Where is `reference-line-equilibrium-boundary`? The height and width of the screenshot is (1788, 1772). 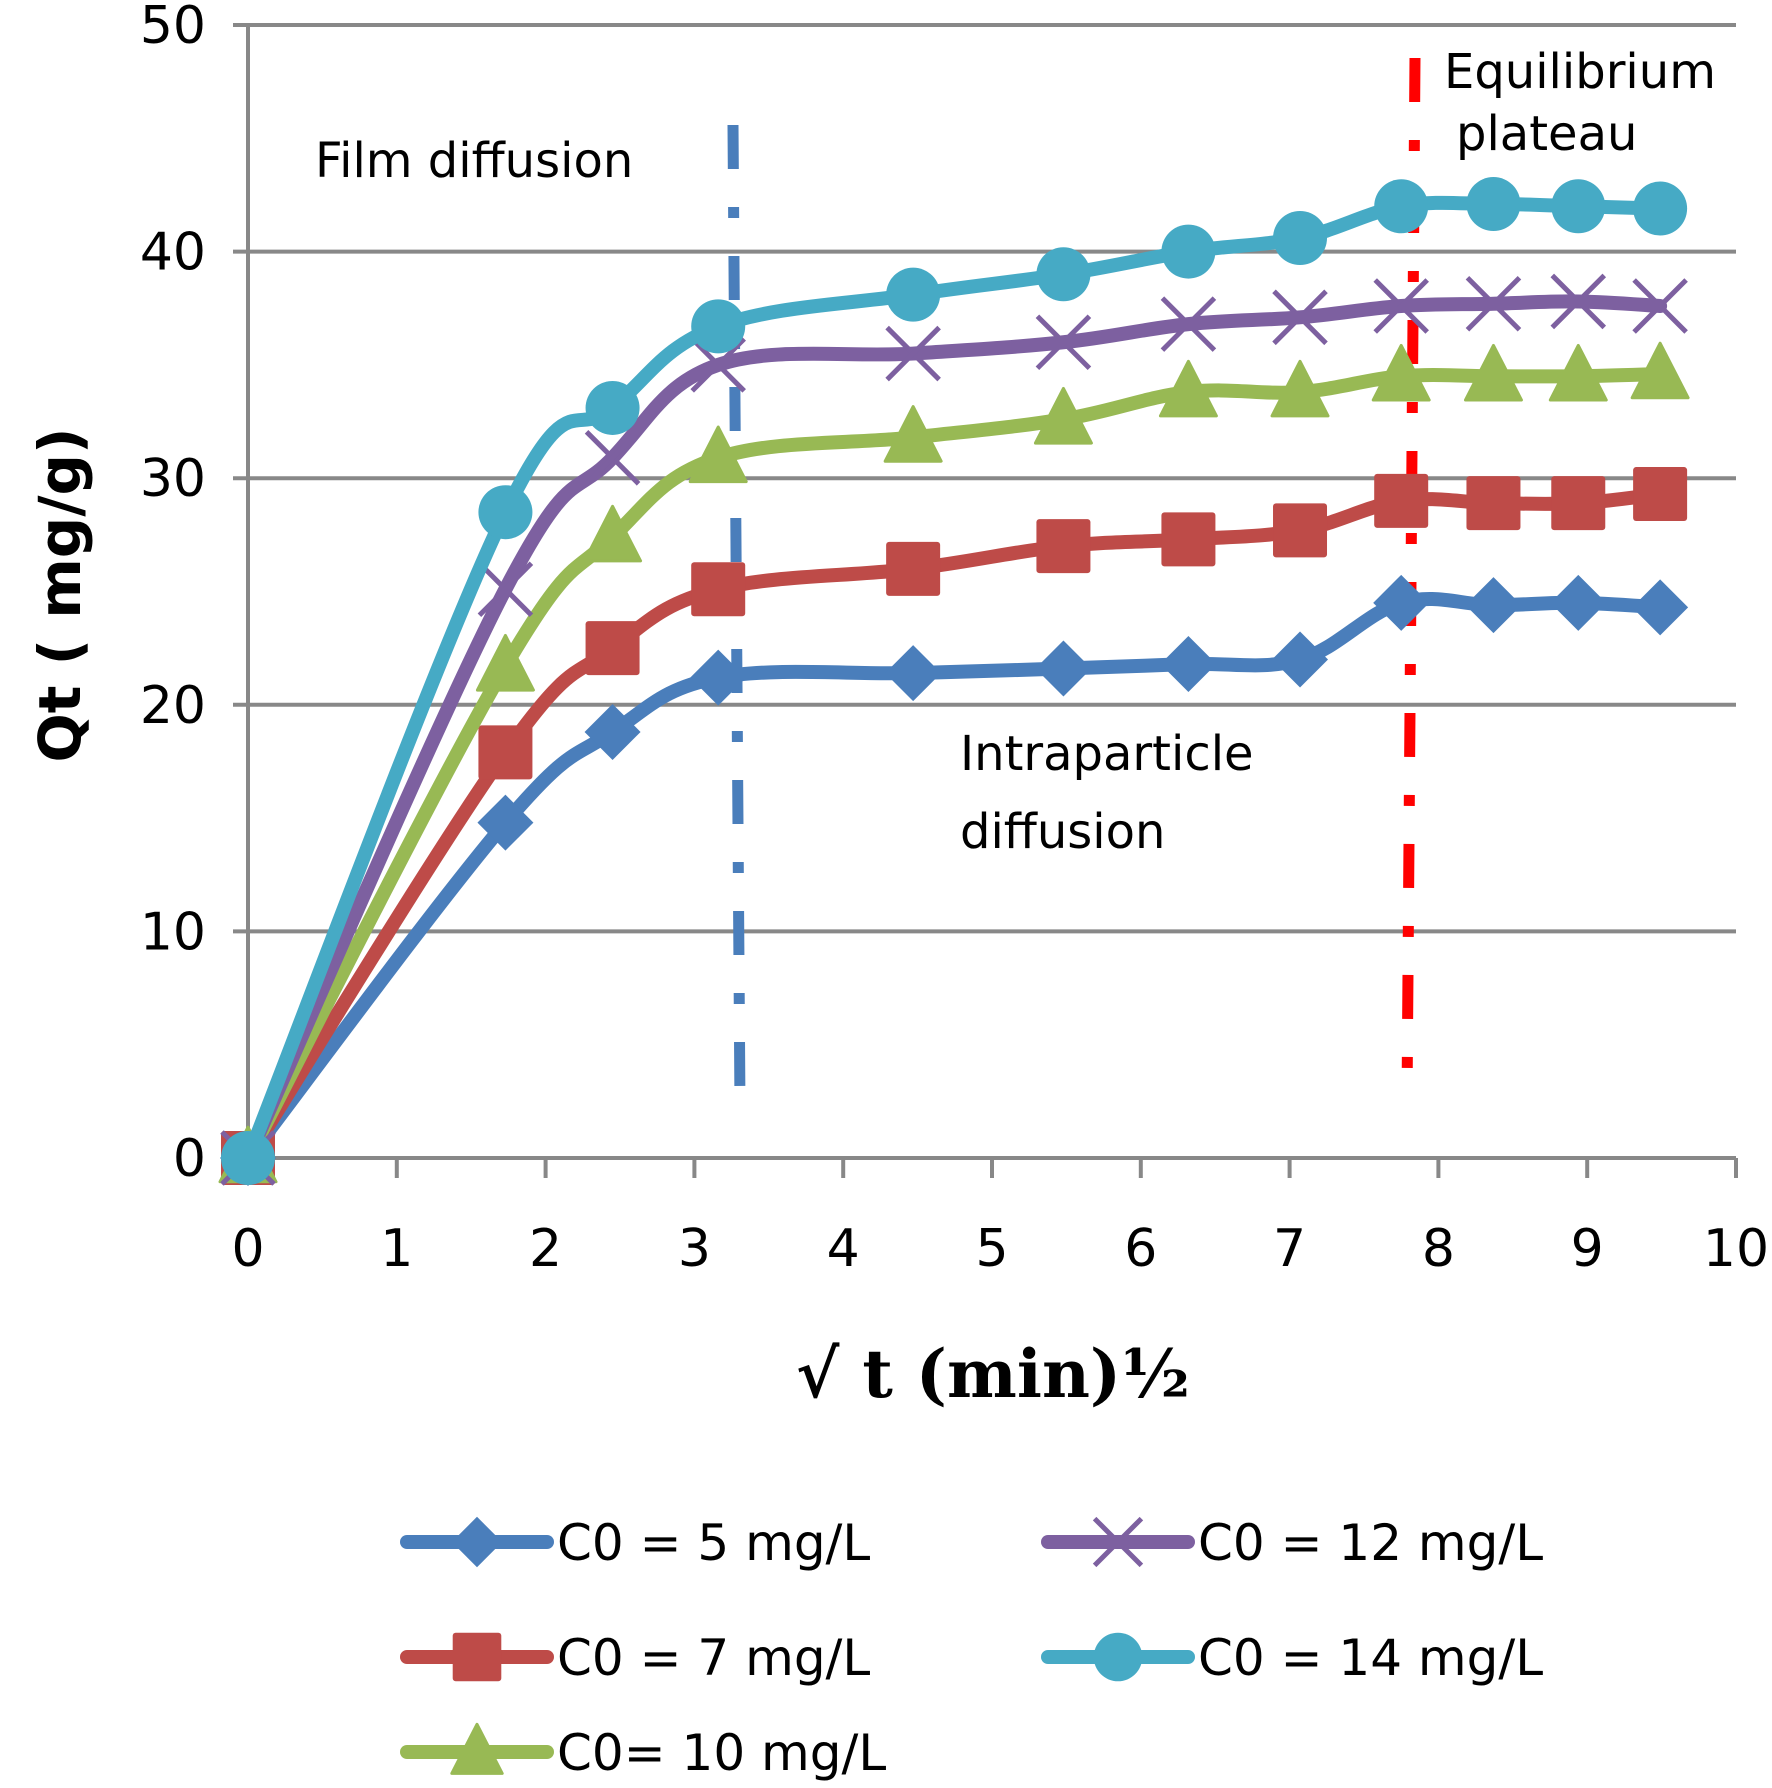 reference-line-equilibrium-boundary is located at coordinates (1411, 580).